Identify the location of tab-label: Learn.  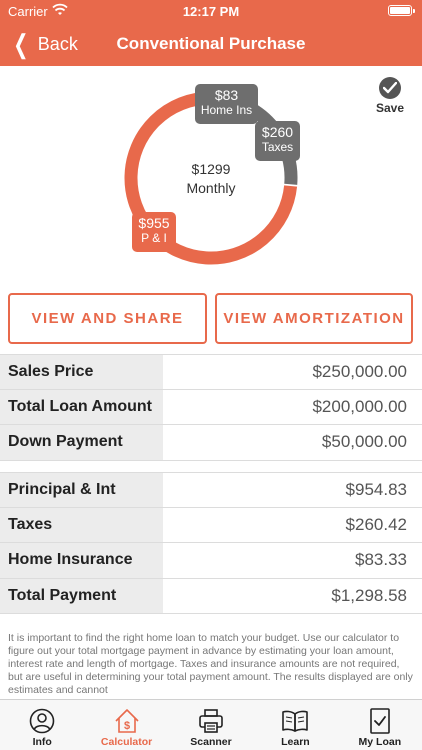
(295, 742).